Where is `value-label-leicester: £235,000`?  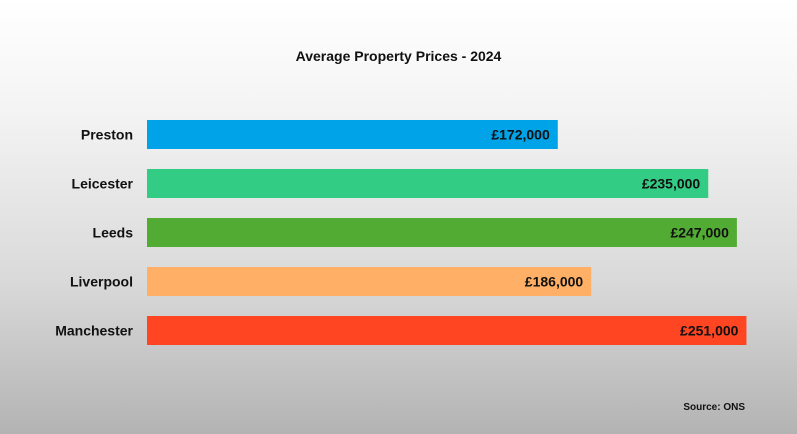 value-label-leicester: £235,000 is located at coordinates (671, 184).